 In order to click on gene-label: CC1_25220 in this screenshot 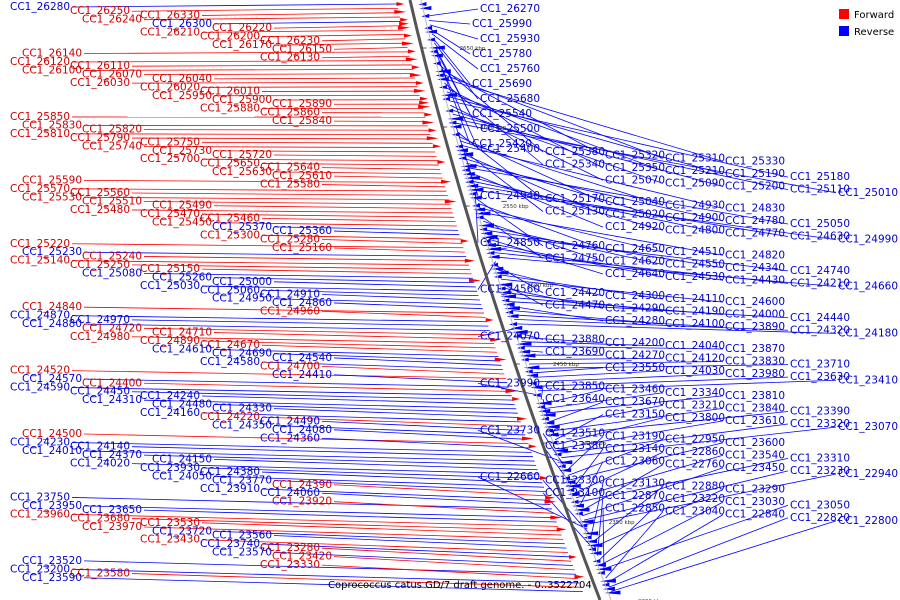, I will do `click(40, 244)`.